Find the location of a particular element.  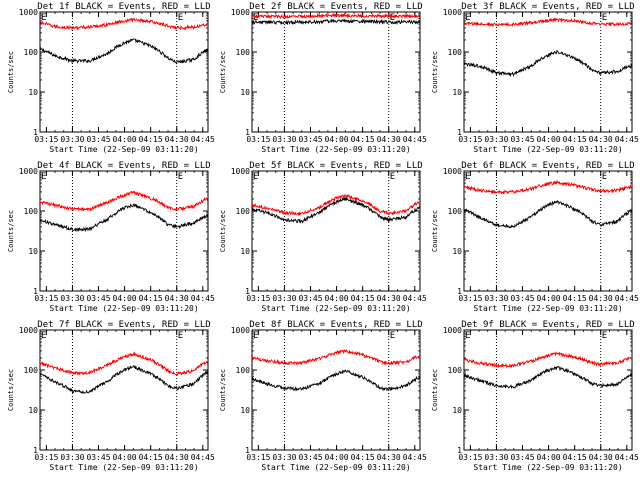

chart-title: Det 3f BLACK = Events, RED = LLD is located at coordinates (547, 7).